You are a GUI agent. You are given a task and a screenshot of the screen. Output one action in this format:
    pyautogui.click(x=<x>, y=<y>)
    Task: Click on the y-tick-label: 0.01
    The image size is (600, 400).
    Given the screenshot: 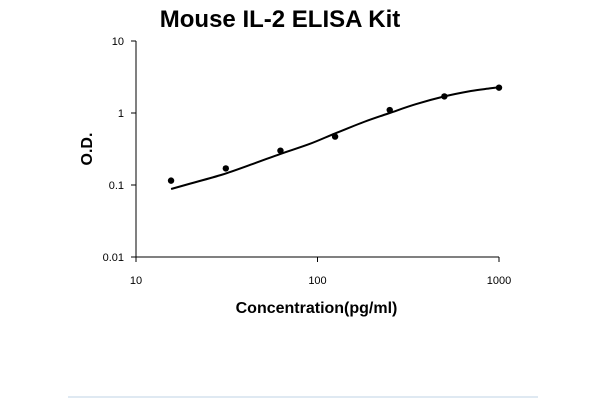 What is the action you would take?
    pyautogui.click(x=113, y=258)
    